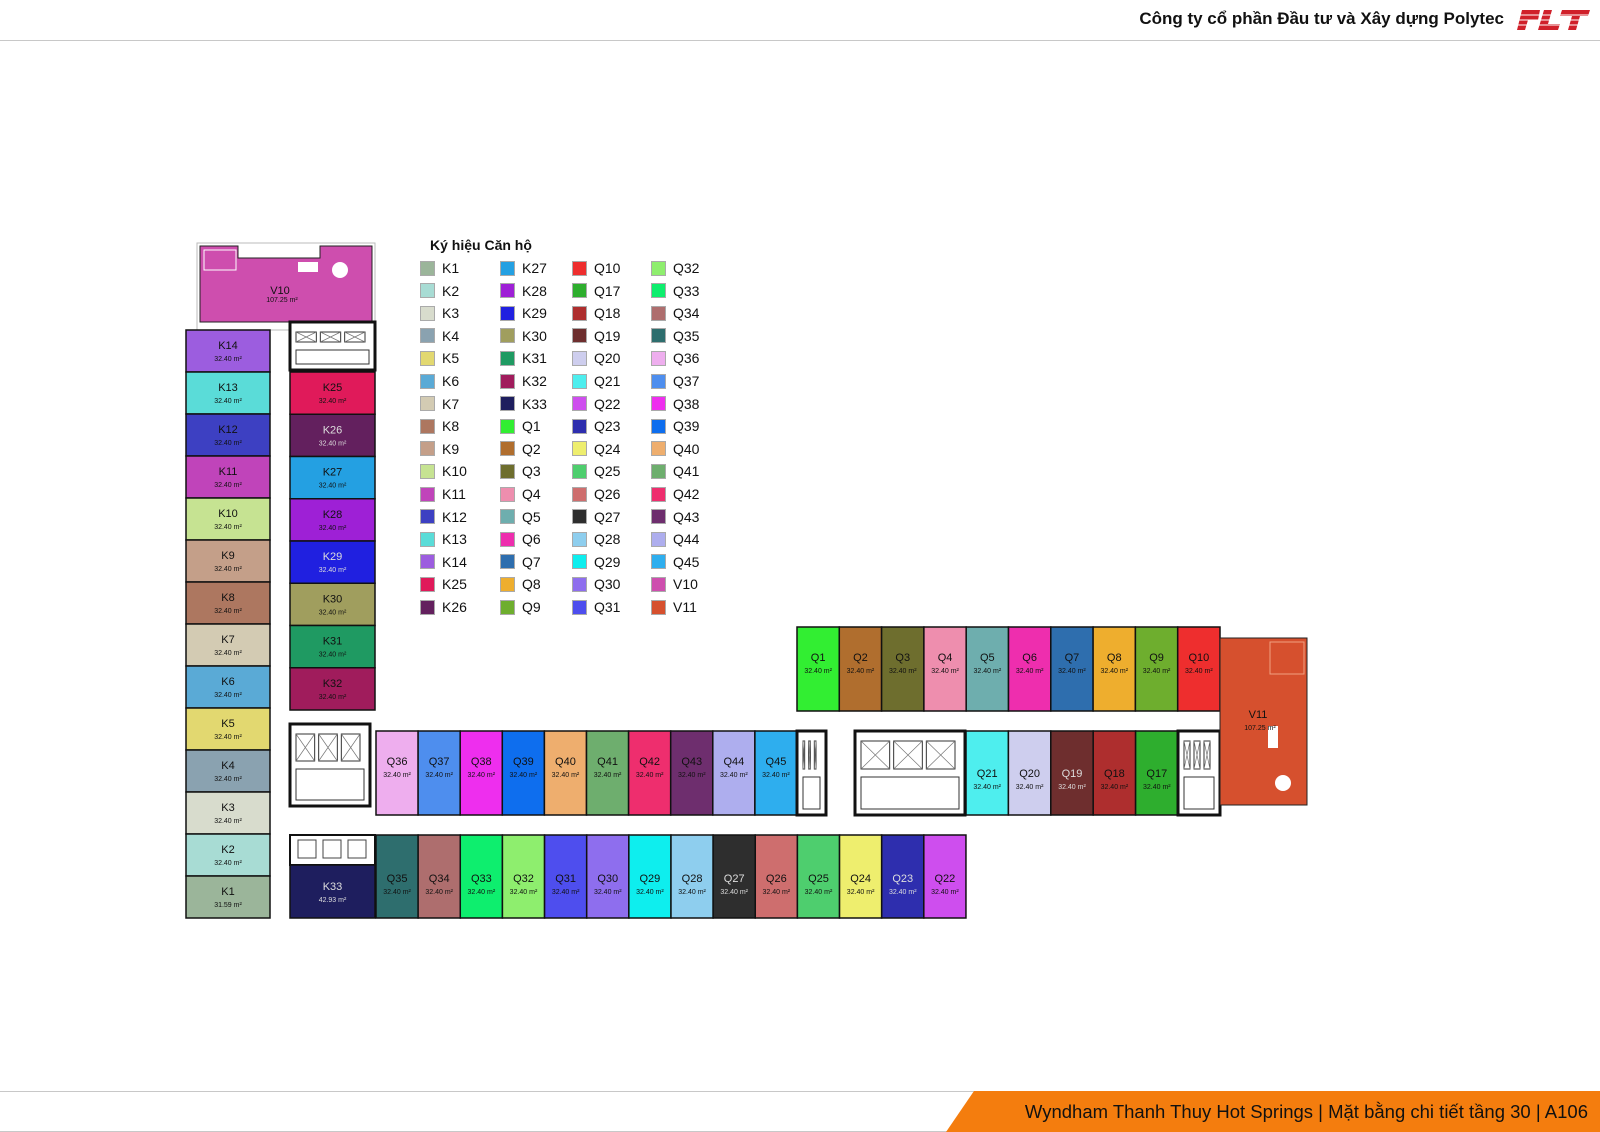 The height and width of the screenshot is (1132, 1600). Describe the element at coordinates (454, 561) in the screenshot. I see `legend-label: K14` at that location.